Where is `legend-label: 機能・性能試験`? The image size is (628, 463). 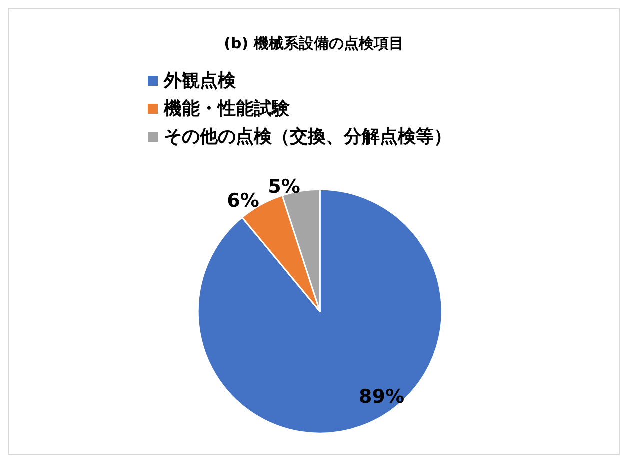 legend-label: 機能・性能試験 is located at coordinates (227, 109).